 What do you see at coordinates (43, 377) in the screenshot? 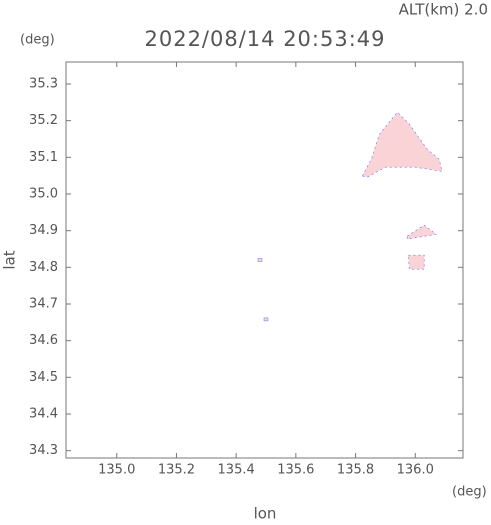
I see `y-tick-label: 34.5` at bounding box center [43, 377].